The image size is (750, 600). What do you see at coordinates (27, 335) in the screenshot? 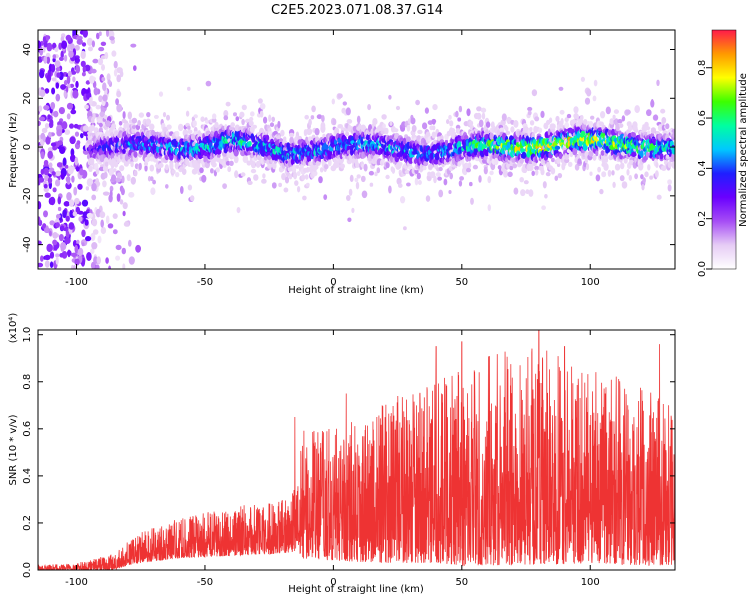
I see `snr-y-tick-label: 1.0` at bounding box center [27, 335].